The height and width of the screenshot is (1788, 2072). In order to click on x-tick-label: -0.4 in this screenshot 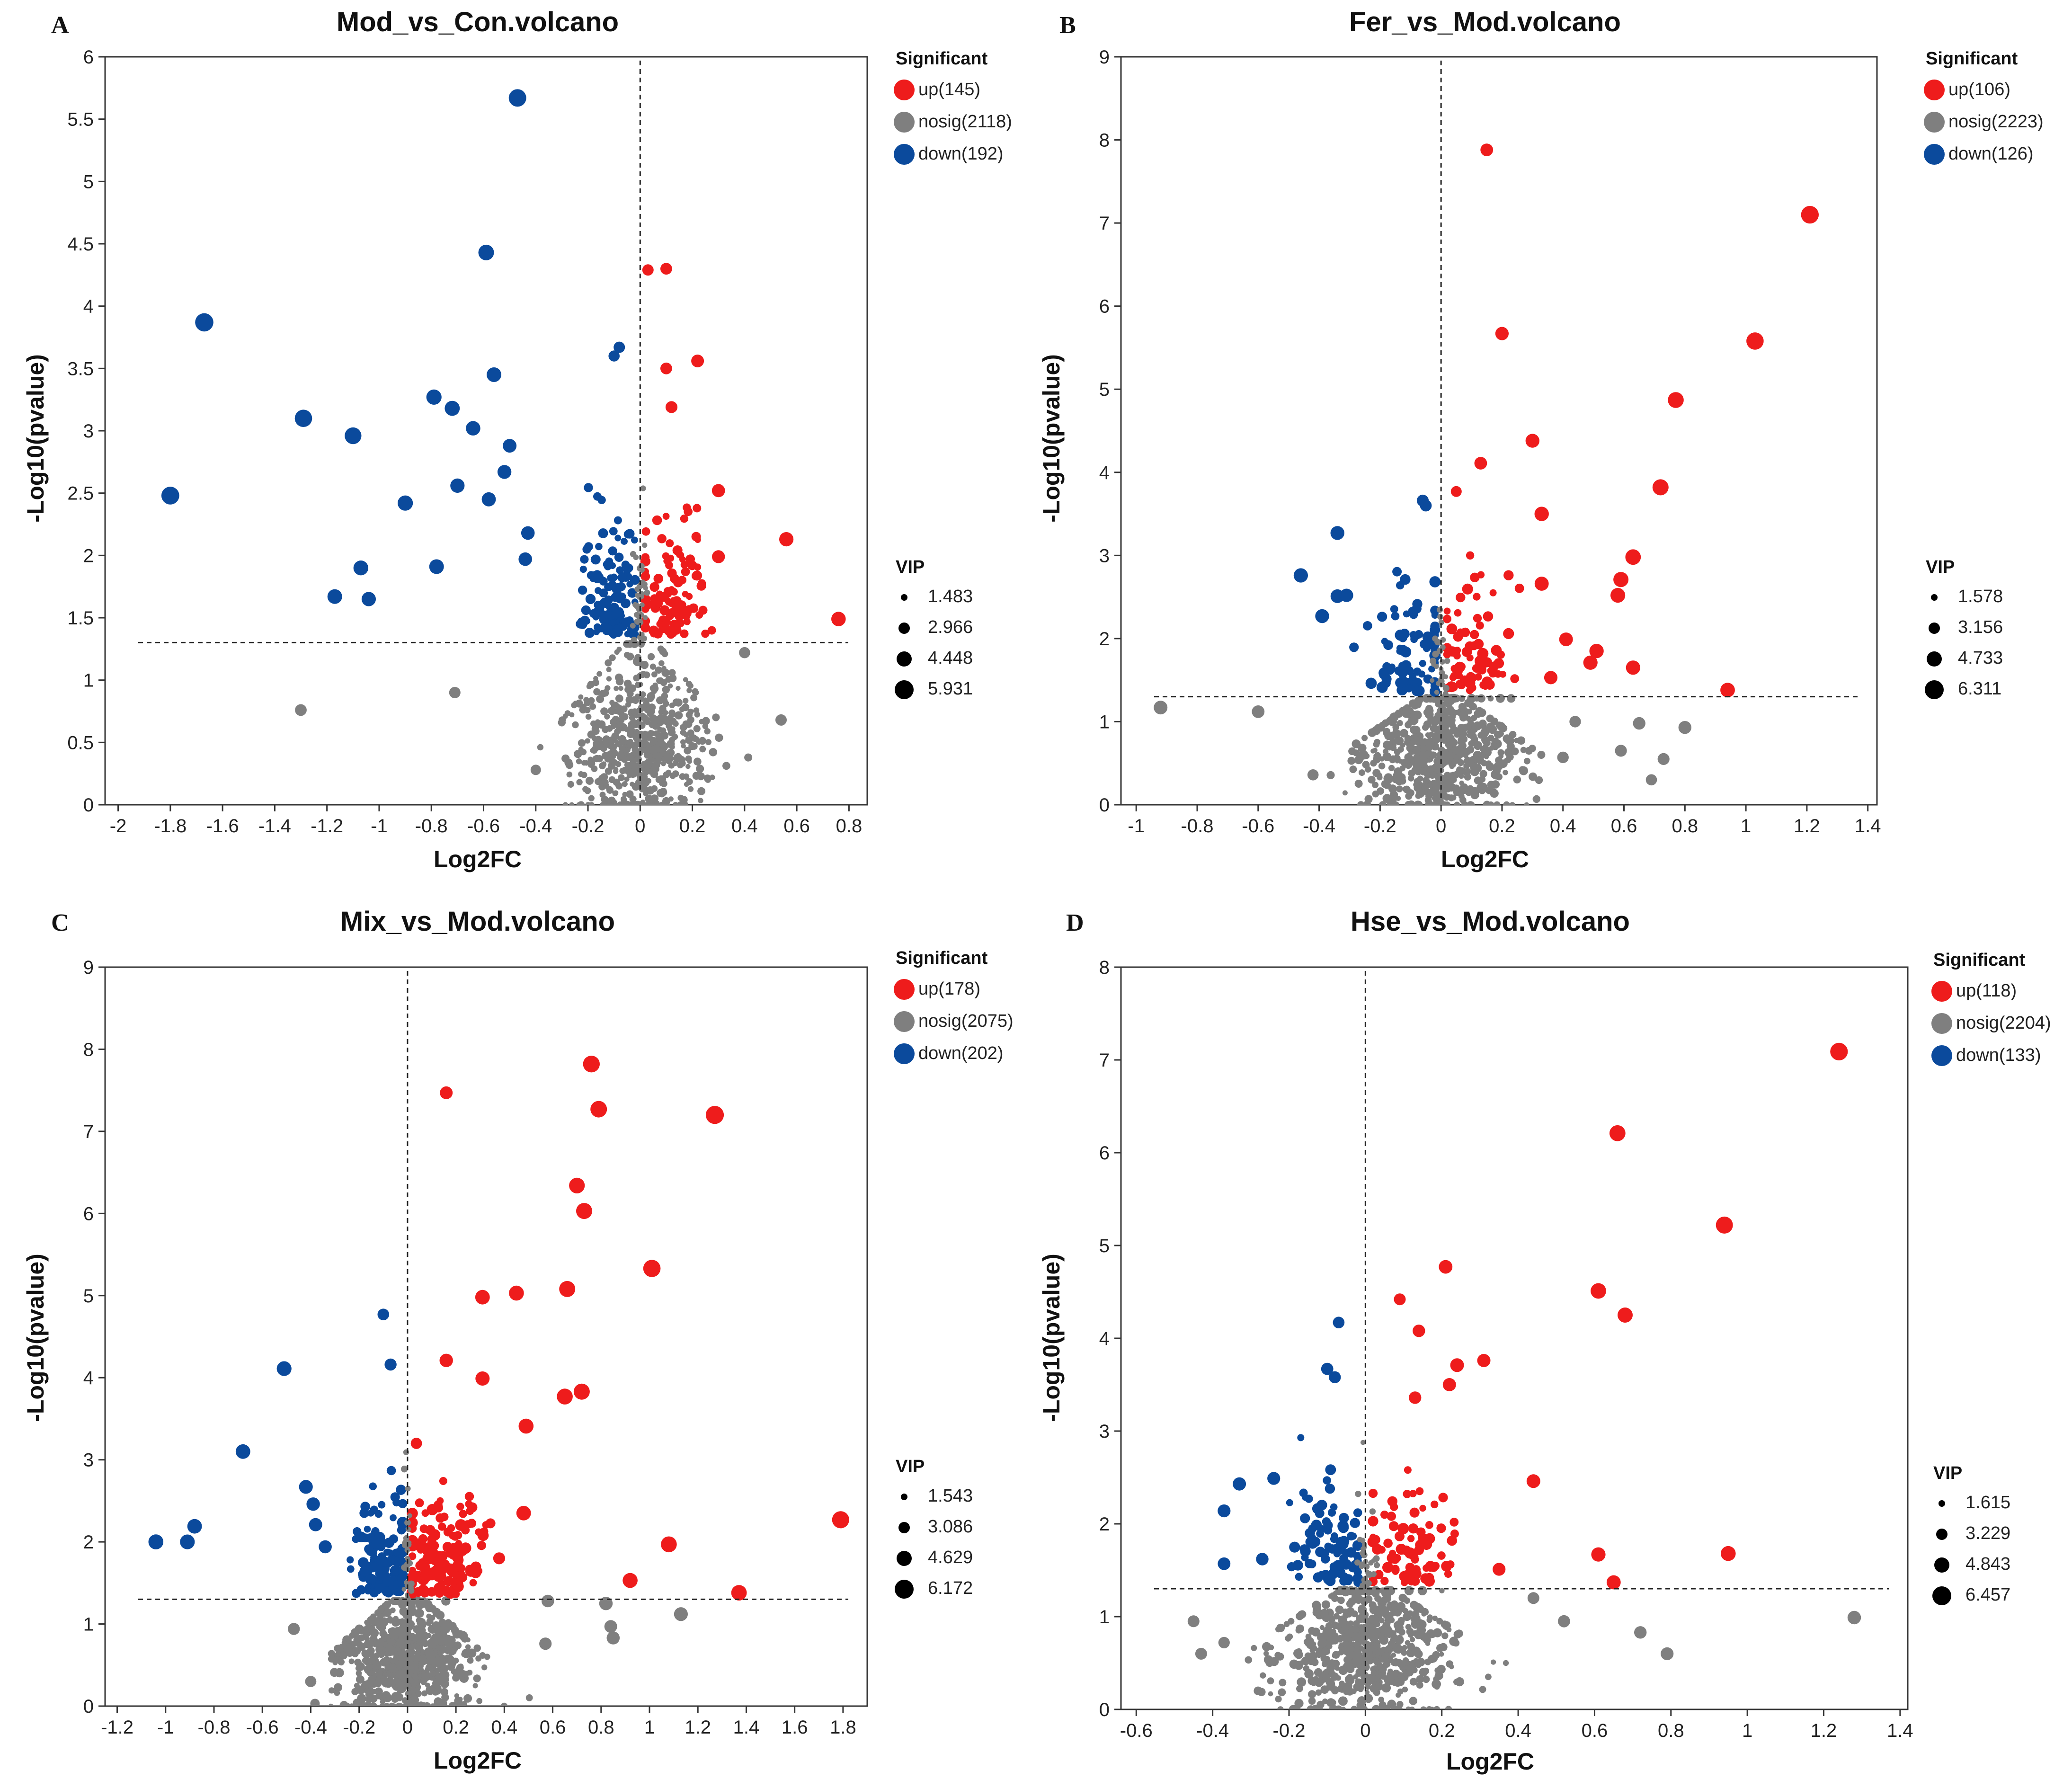, I will do `click(311, 1728)`.